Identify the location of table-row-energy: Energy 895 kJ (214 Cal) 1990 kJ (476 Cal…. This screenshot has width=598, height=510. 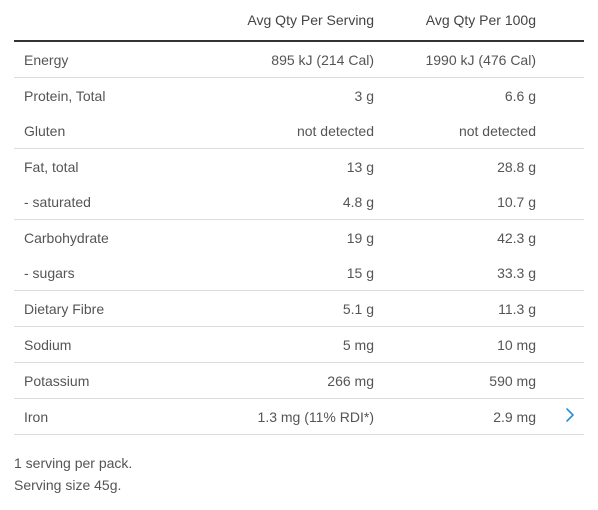
(299, 59).